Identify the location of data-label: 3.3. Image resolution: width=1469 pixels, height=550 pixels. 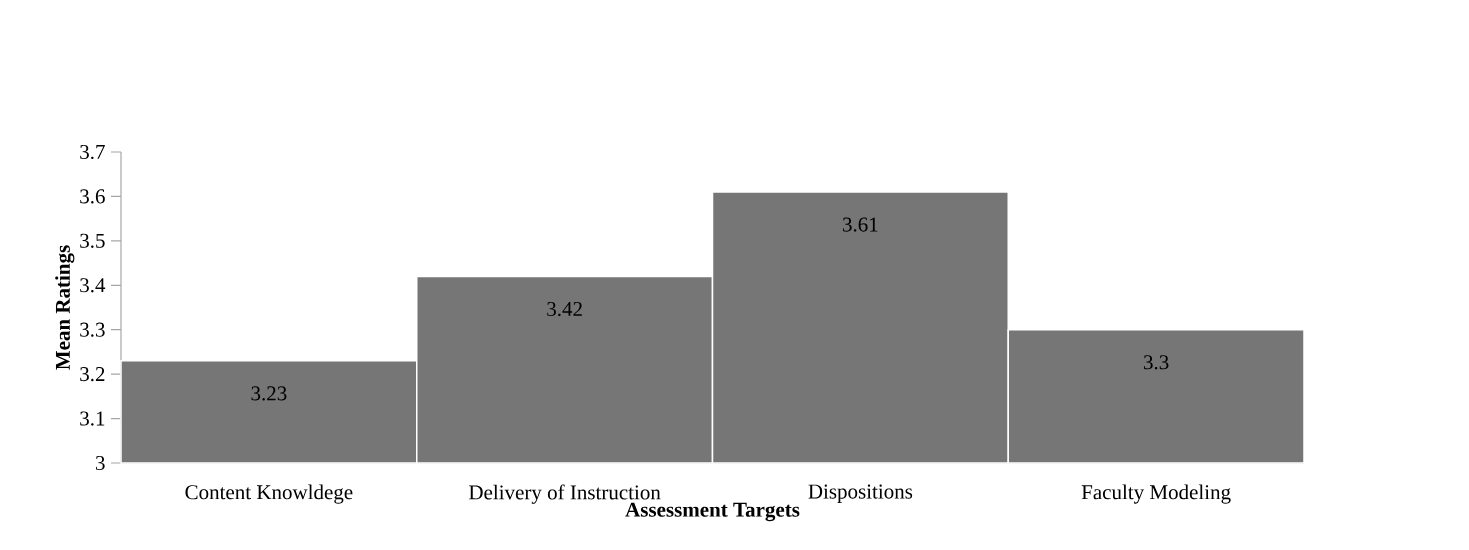
(1156, 362).